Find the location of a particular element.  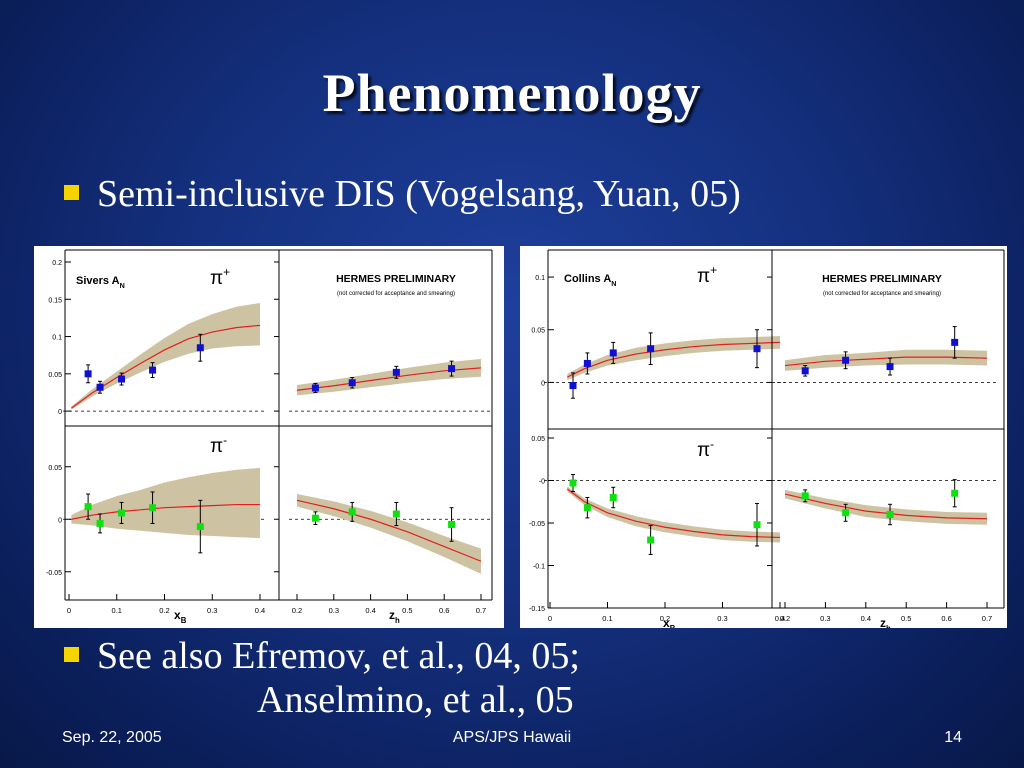

slide-title: Phenomenology is located at coordinates (512, 93).